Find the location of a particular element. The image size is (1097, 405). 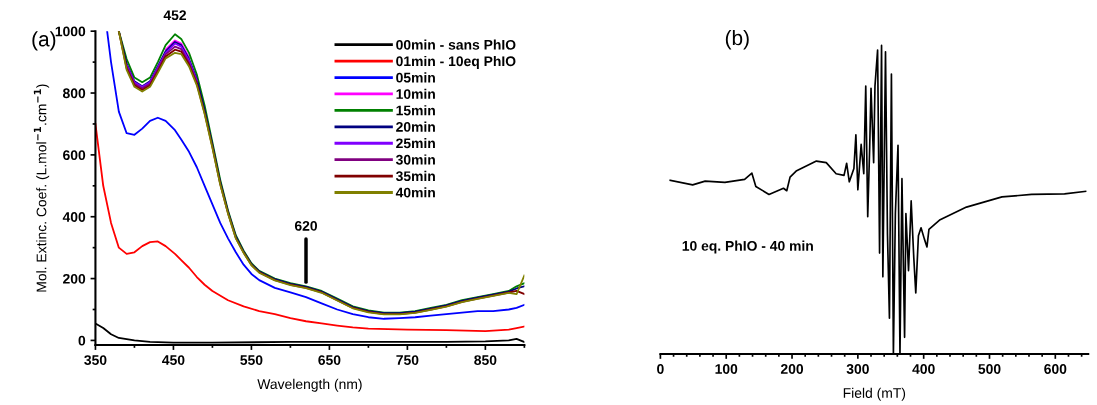

x-tick-label: 500 is located at coordinates (989, 369).